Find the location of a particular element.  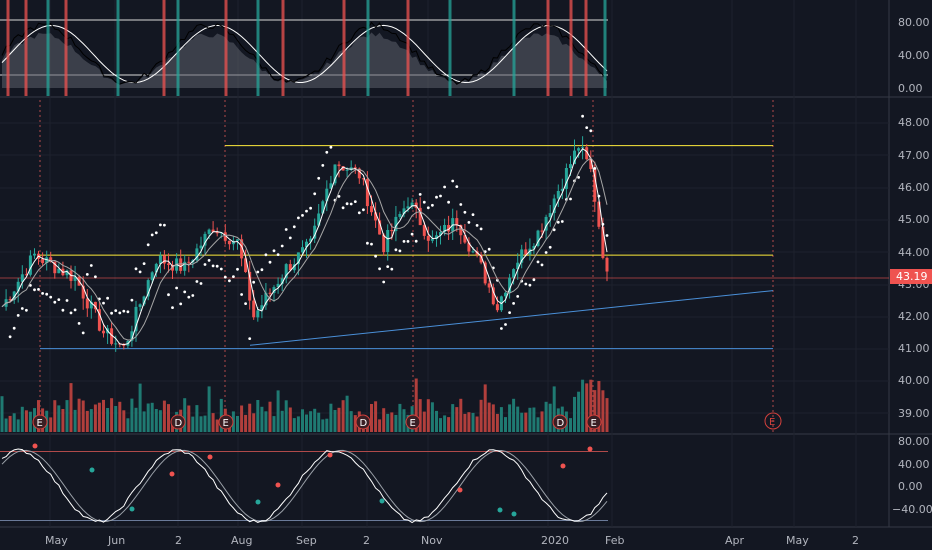

bottom-axis-tick-label: −40.00 is located at coordinates (912, 509).